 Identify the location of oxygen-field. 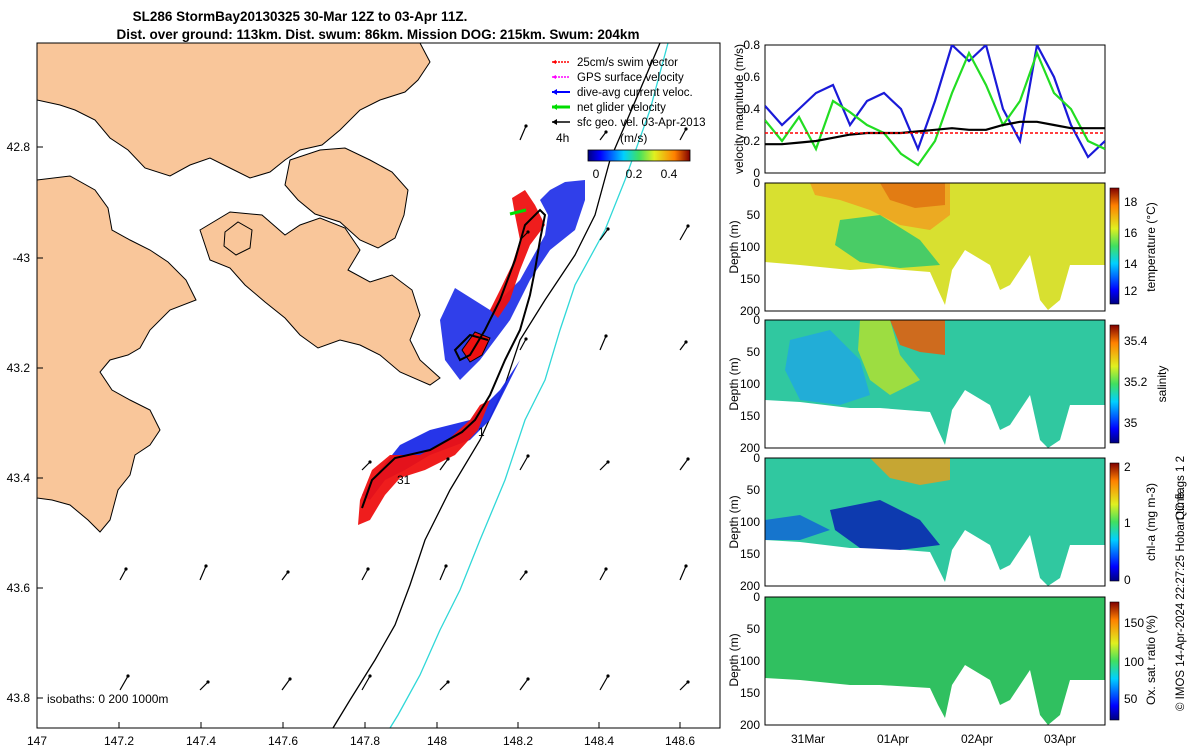
(935, 661).